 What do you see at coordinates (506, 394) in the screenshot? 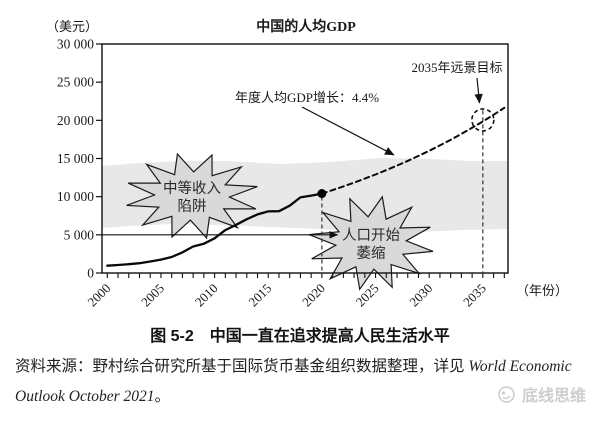
I see `watermark-logo-icon` at bounding box center [506, 394].